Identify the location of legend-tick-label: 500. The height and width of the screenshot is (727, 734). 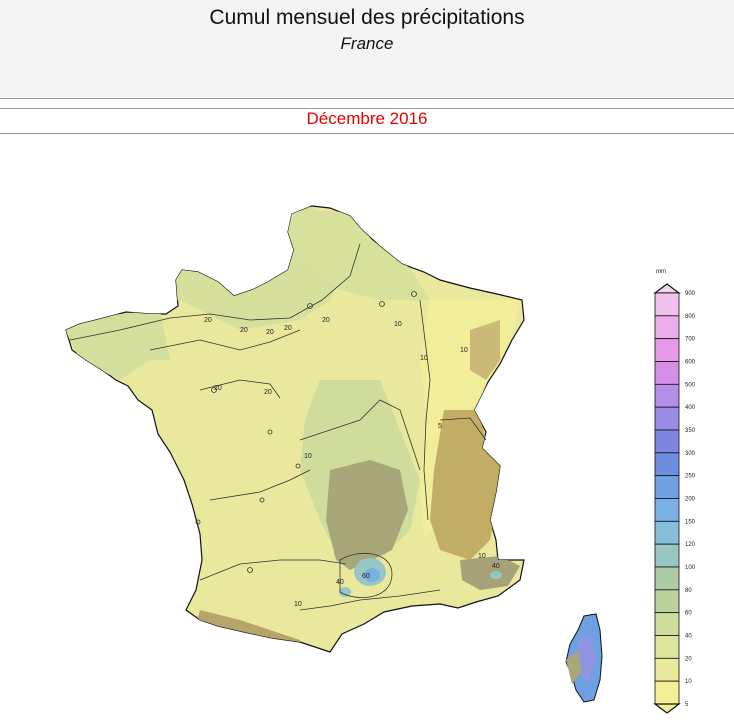
(690, 385).